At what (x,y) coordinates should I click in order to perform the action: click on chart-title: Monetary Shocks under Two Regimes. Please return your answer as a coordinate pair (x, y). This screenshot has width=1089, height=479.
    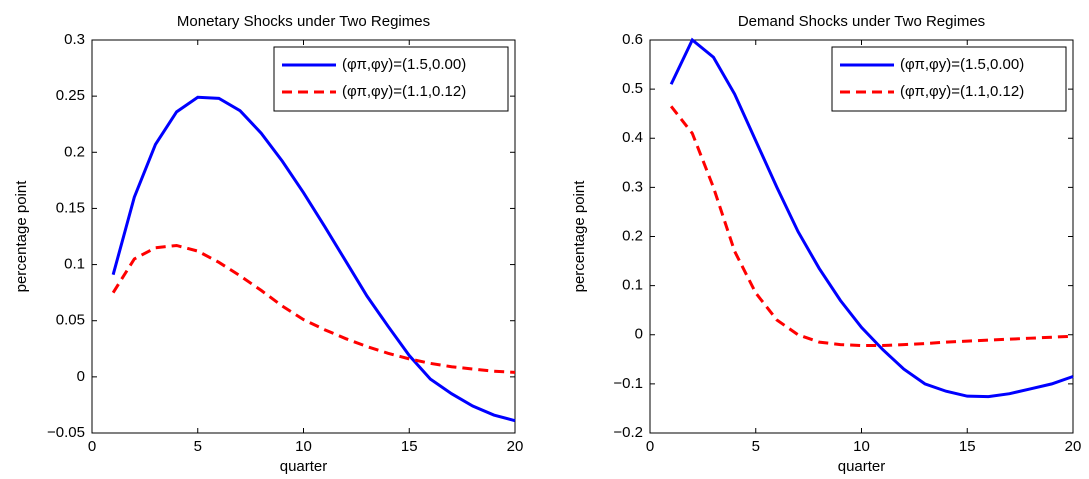
    Looking at the image, I should click on (303, 21).